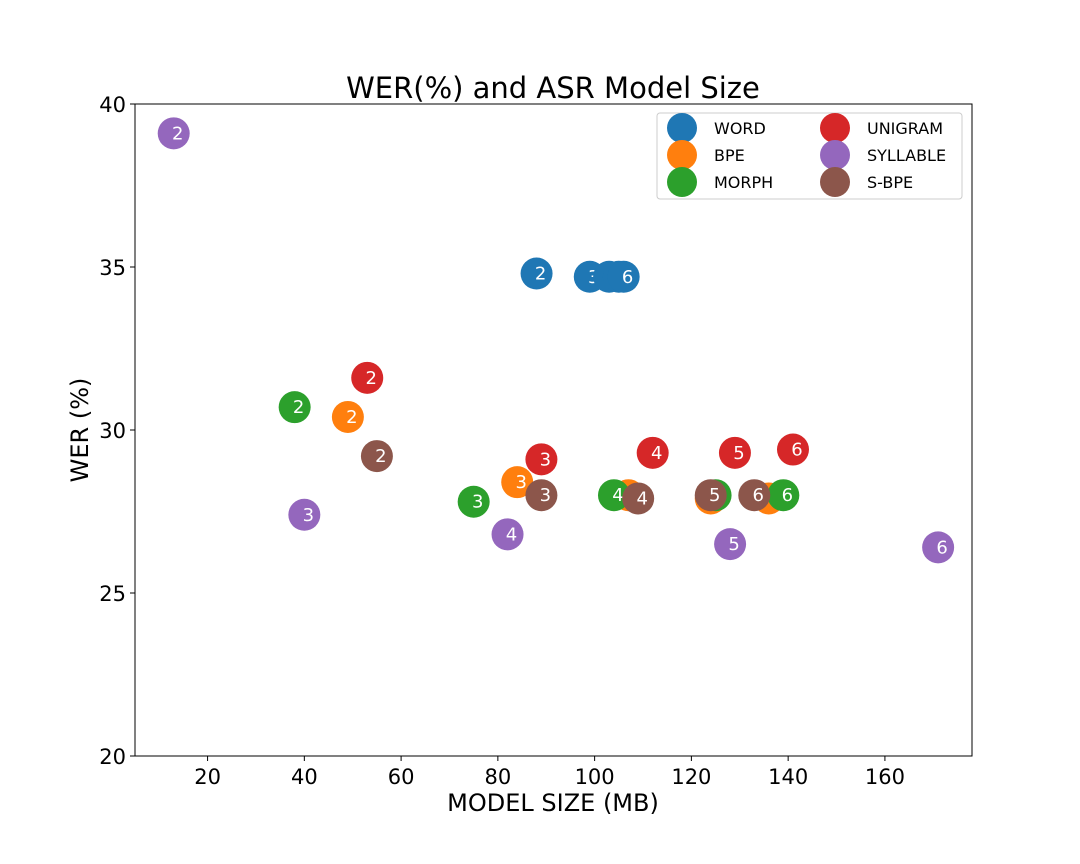 The width and height of the screenshot is (1080, 864). Describe the element at coordinates (112, 268) in the screenshot. I see `y-tick-label: 35` at that location.